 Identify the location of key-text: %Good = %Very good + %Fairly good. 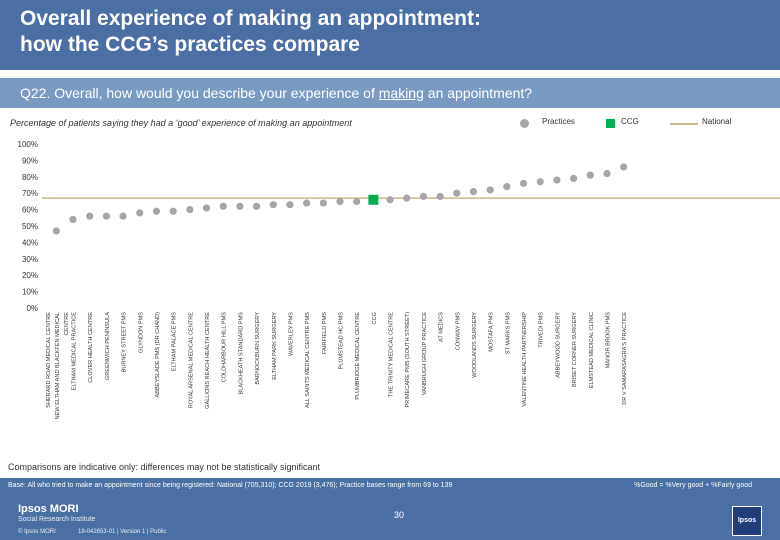
(693, 485).